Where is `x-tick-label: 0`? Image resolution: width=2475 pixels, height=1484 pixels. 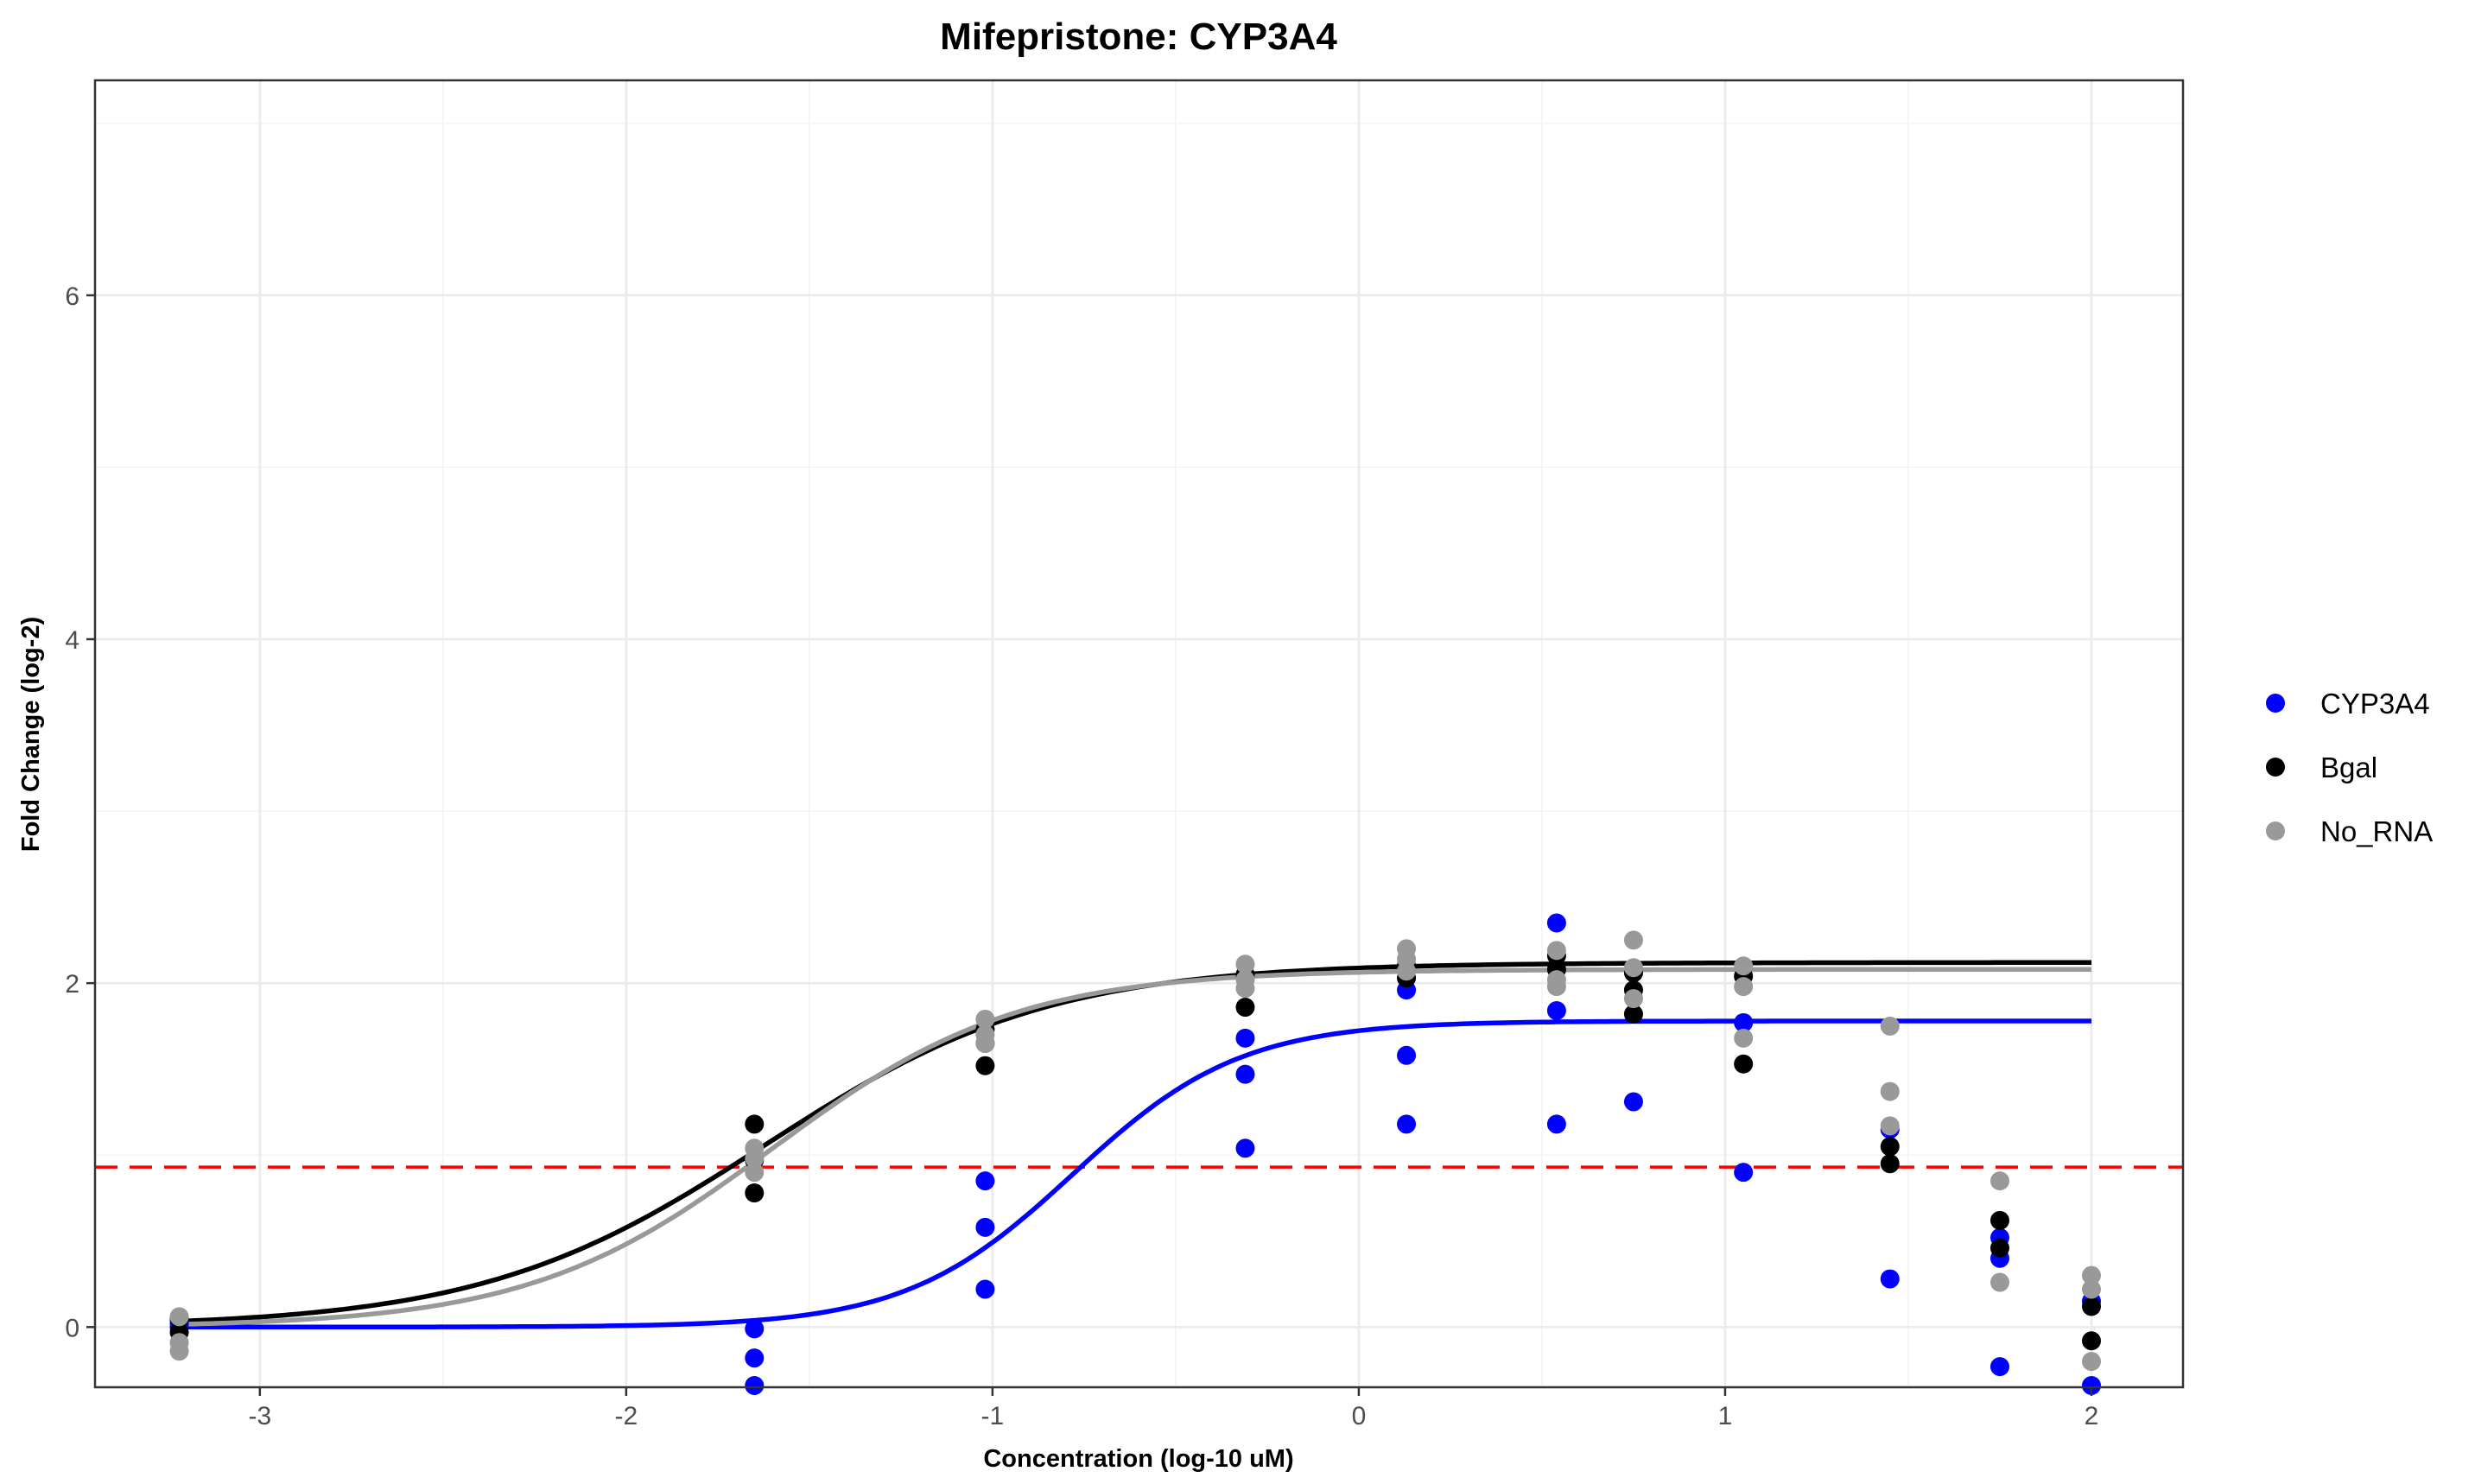
x-tick-label: 0 is located at coordinates (1359, 1416).